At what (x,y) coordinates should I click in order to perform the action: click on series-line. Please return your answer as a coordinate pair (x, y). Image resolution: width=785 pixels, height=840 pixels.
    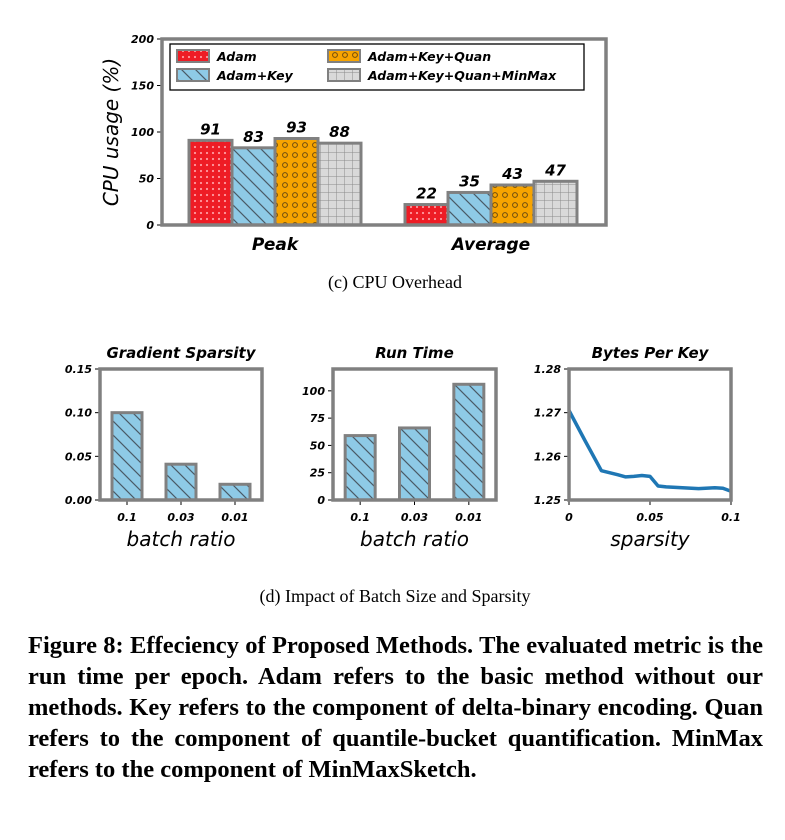
    Looking at the image, I should click on (649, 451).